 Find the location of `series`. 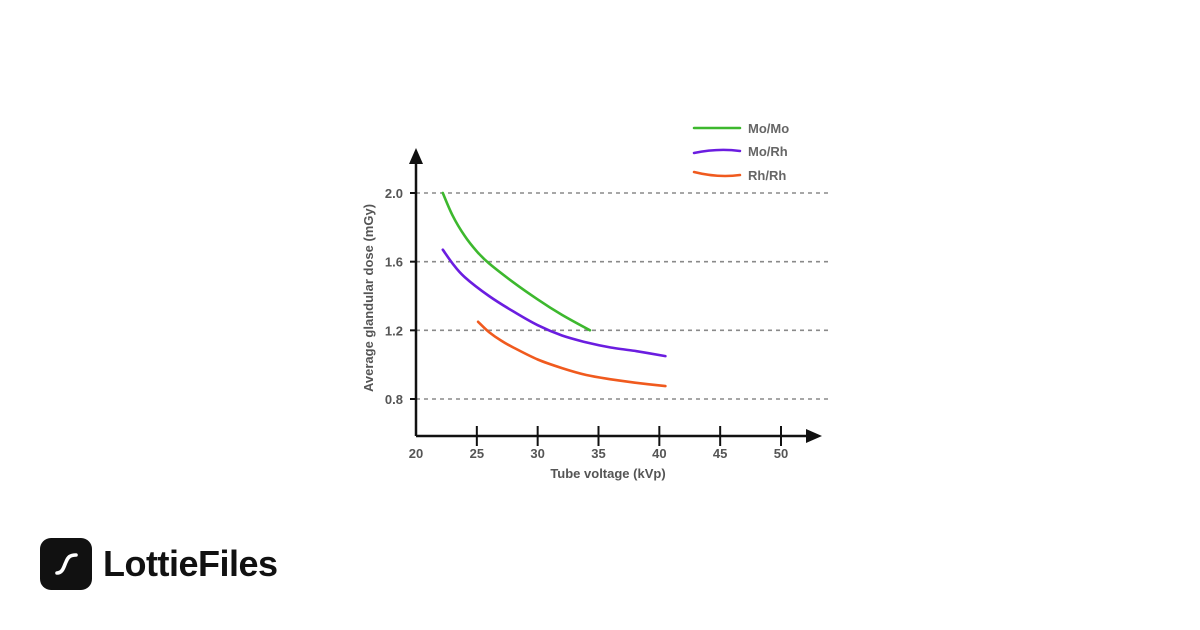

series is located at coordinates (554, 289).